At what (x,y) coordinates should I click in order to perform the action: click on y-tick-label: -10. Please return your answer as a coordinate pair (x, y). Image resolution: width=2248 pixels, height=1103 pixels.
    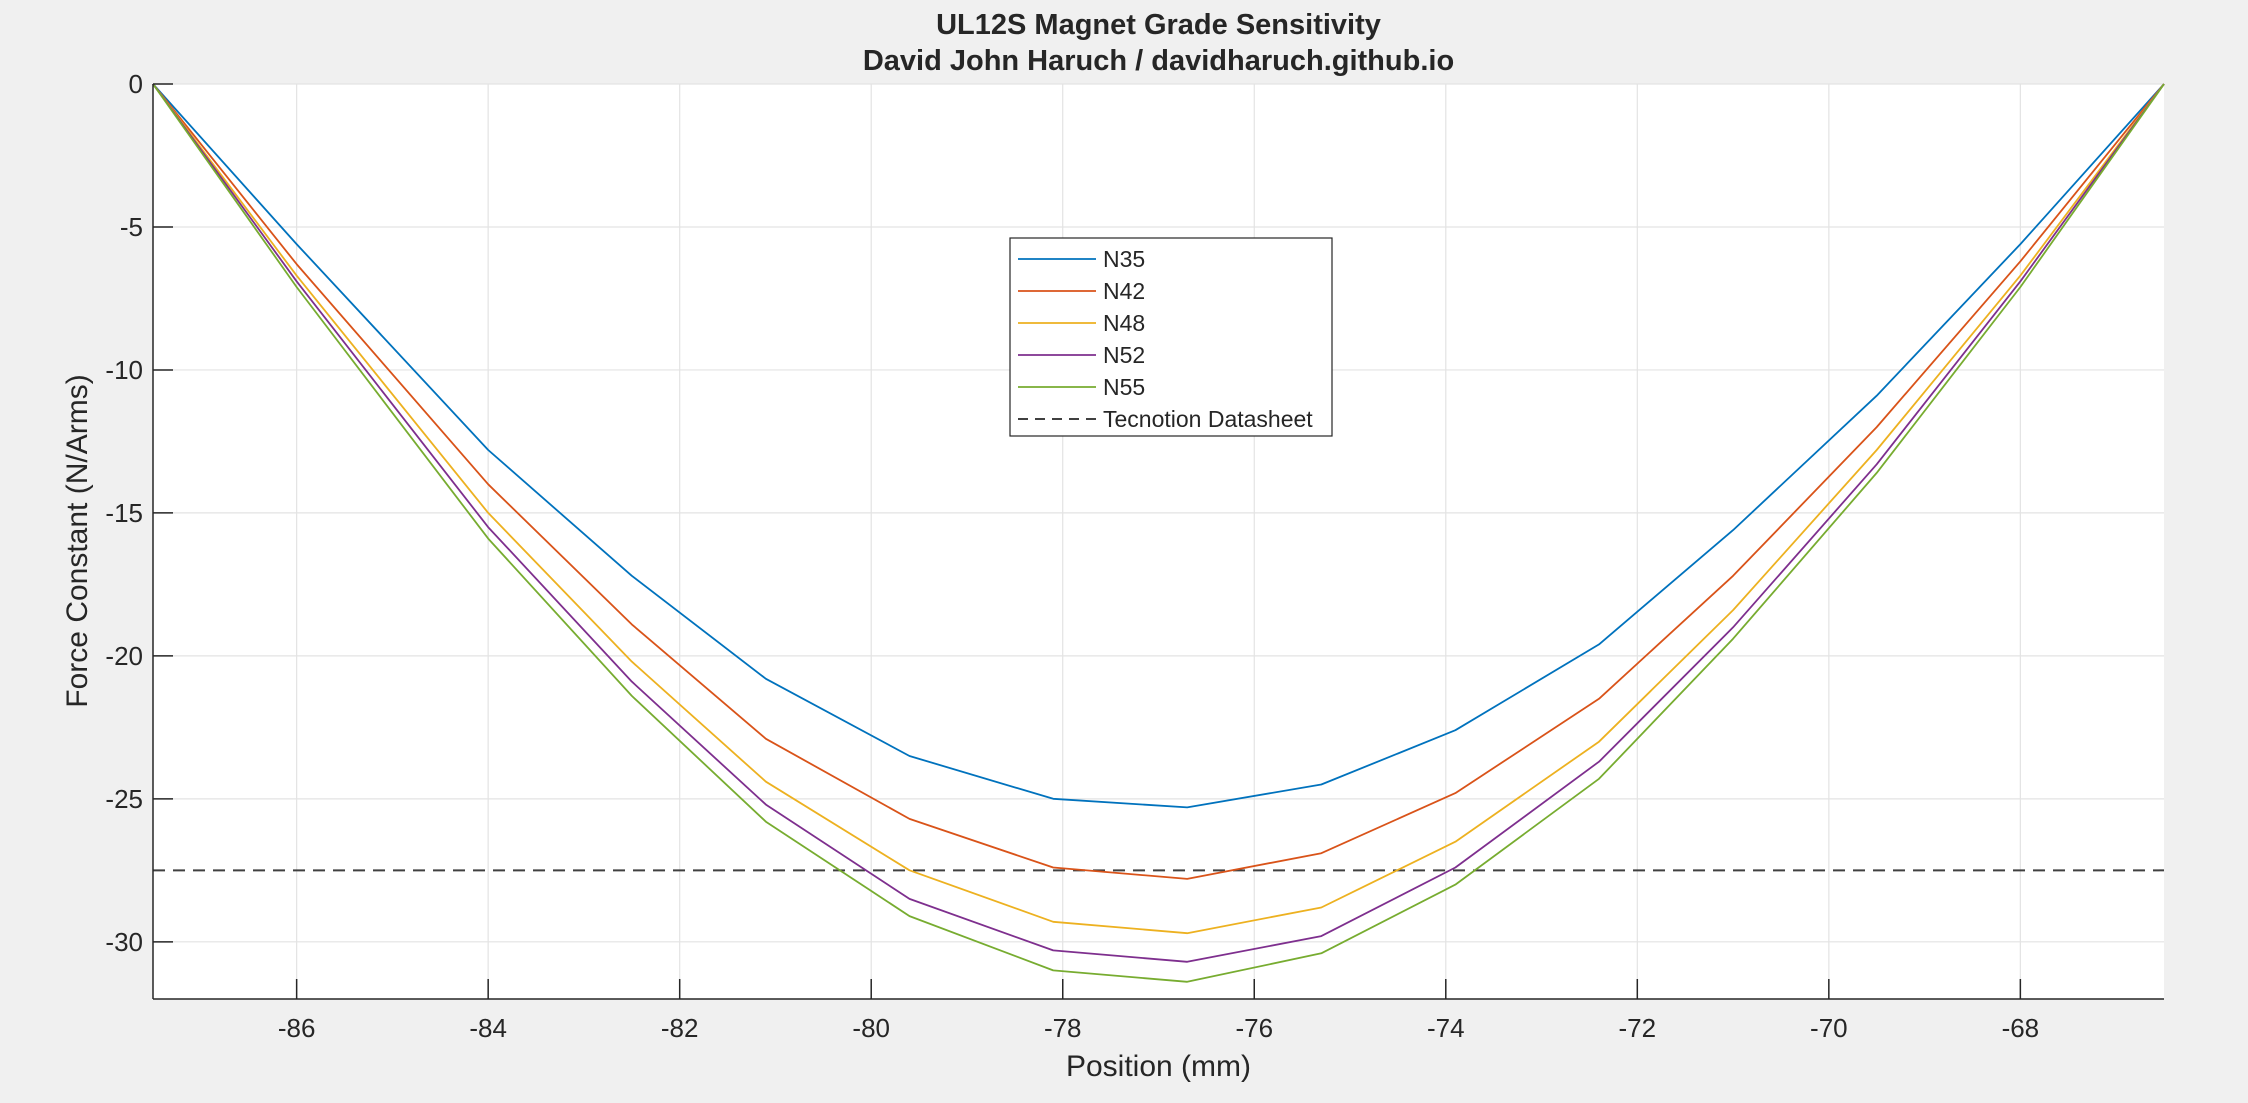
    Looking at the image, I should click on (124, 370).